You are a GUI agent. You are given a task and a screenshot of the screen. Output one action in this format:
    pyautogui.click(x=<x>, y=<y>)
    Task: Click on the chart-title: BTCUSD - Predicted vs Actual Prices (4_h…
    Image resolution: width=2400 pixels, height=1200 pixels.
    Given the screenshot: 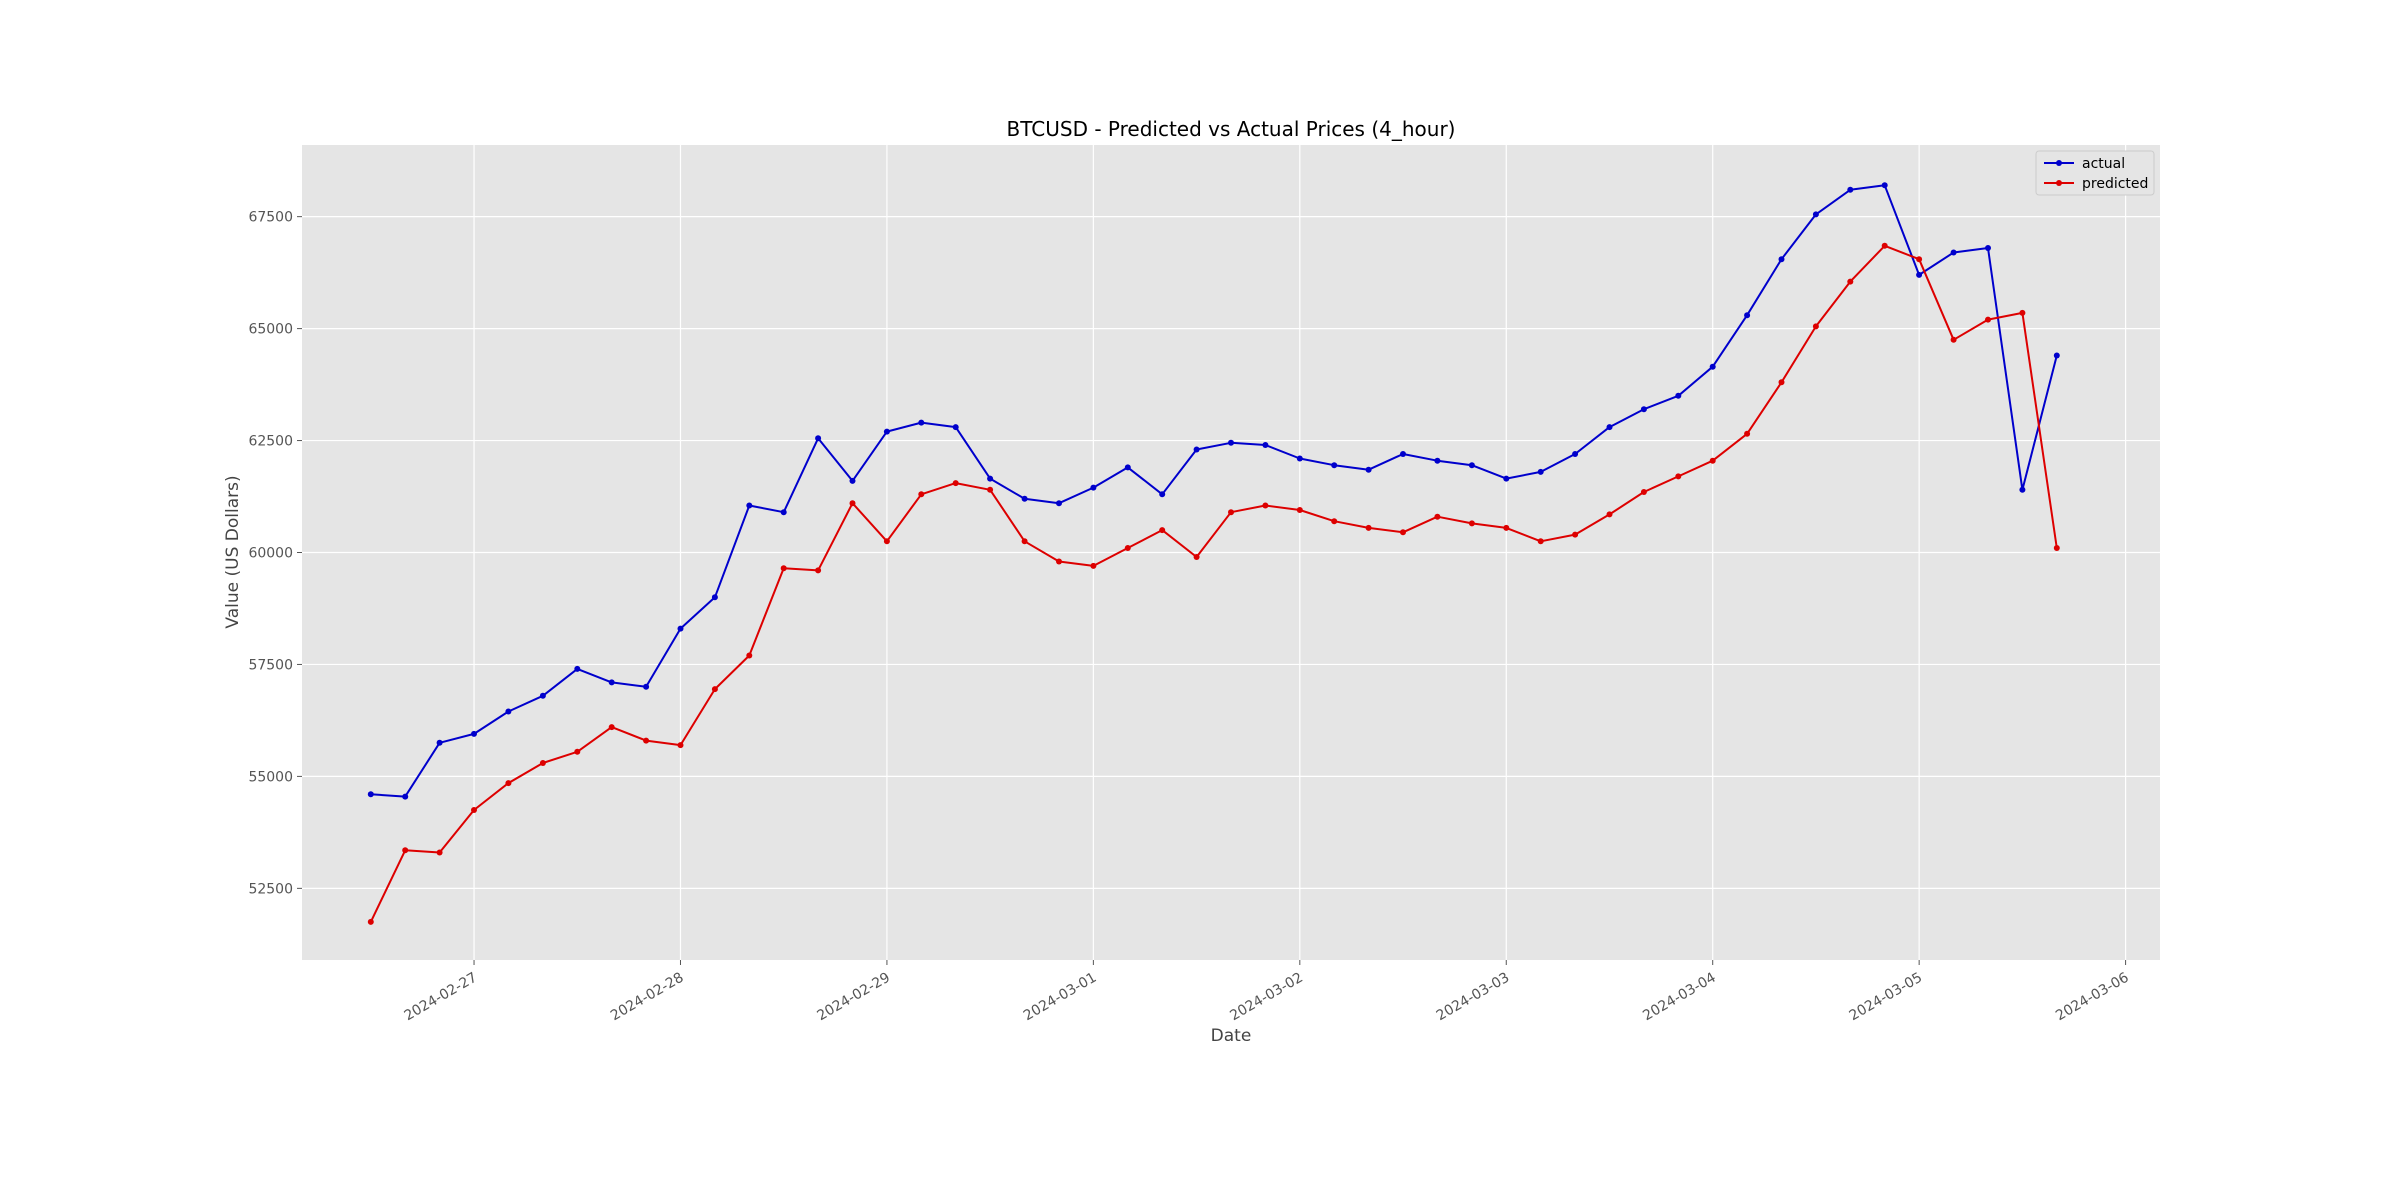 What is the action you would take?
    pyautogui.click(x=1231, y=129)
    